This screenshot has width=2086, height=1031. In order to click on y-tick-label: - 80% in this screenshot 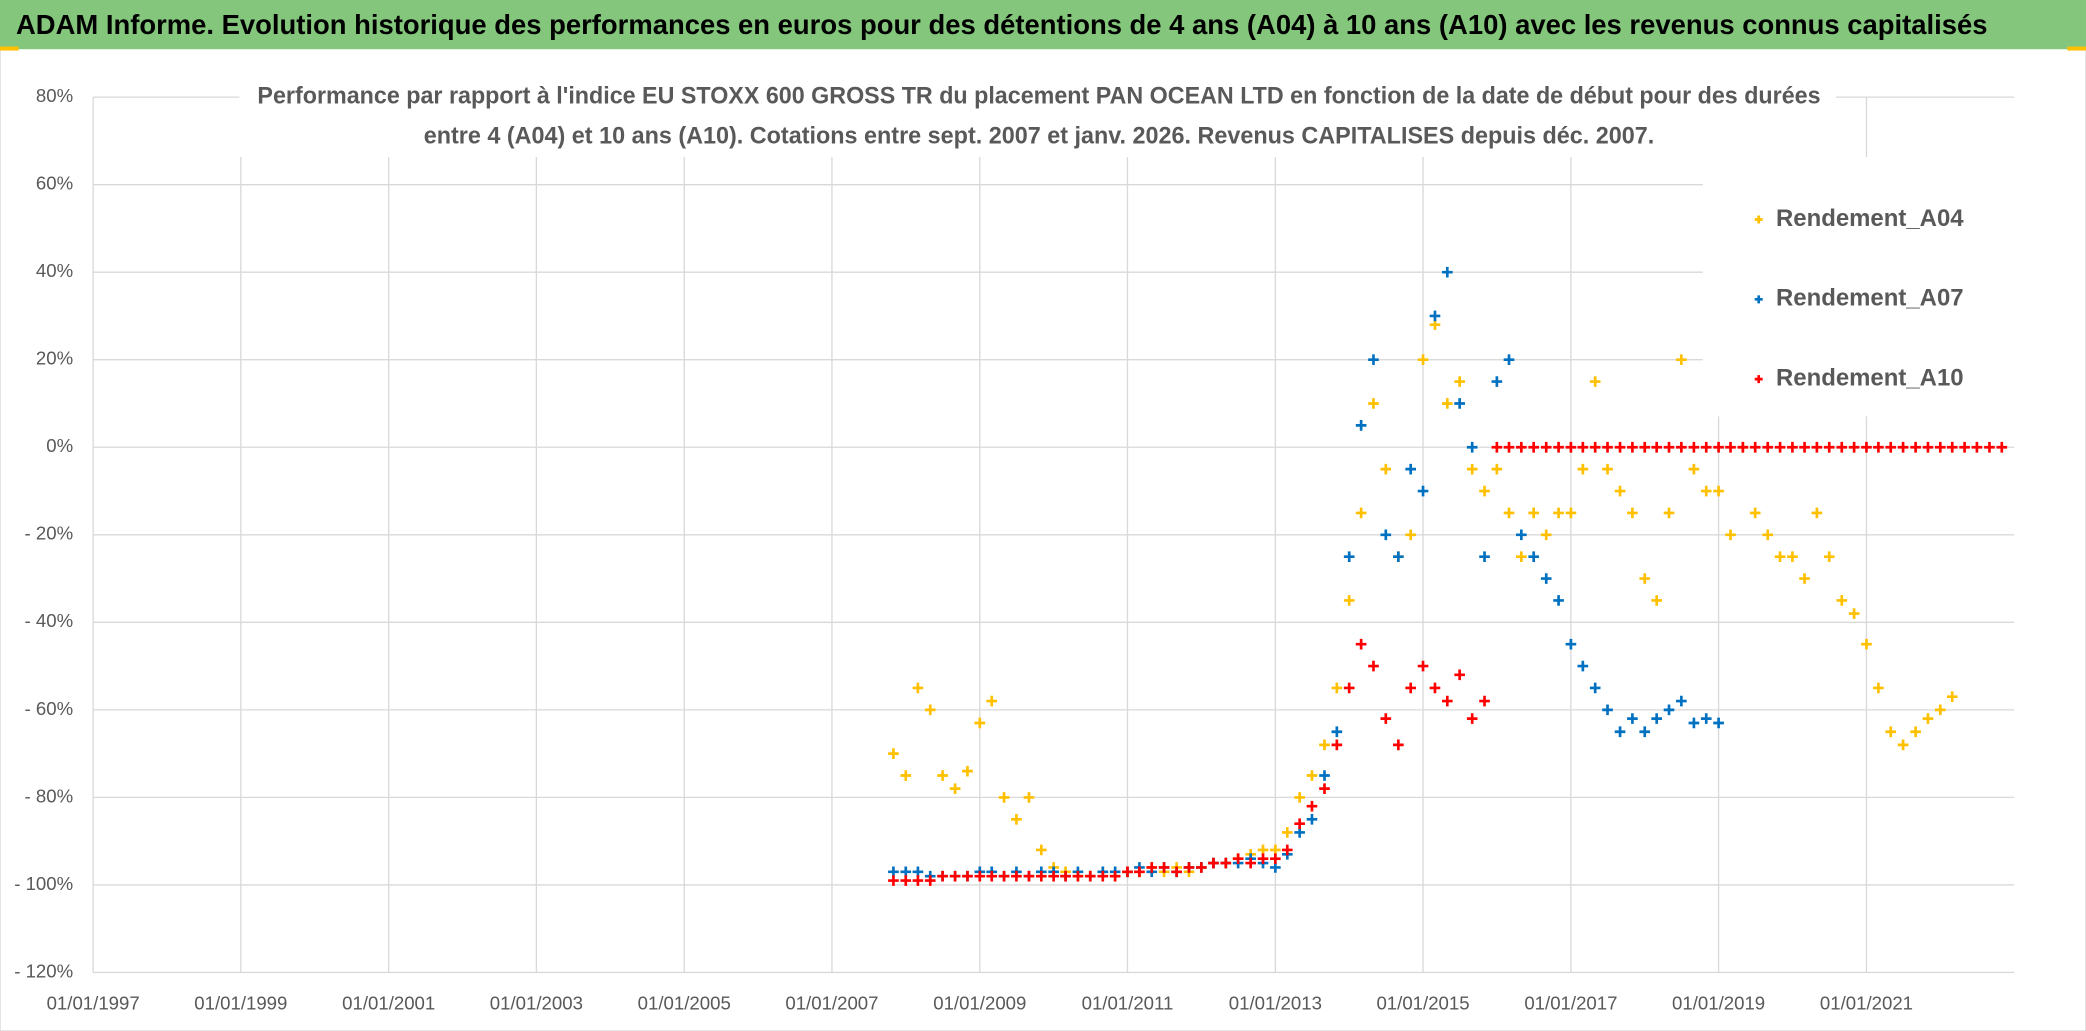, I will do `click(49, 795)`.